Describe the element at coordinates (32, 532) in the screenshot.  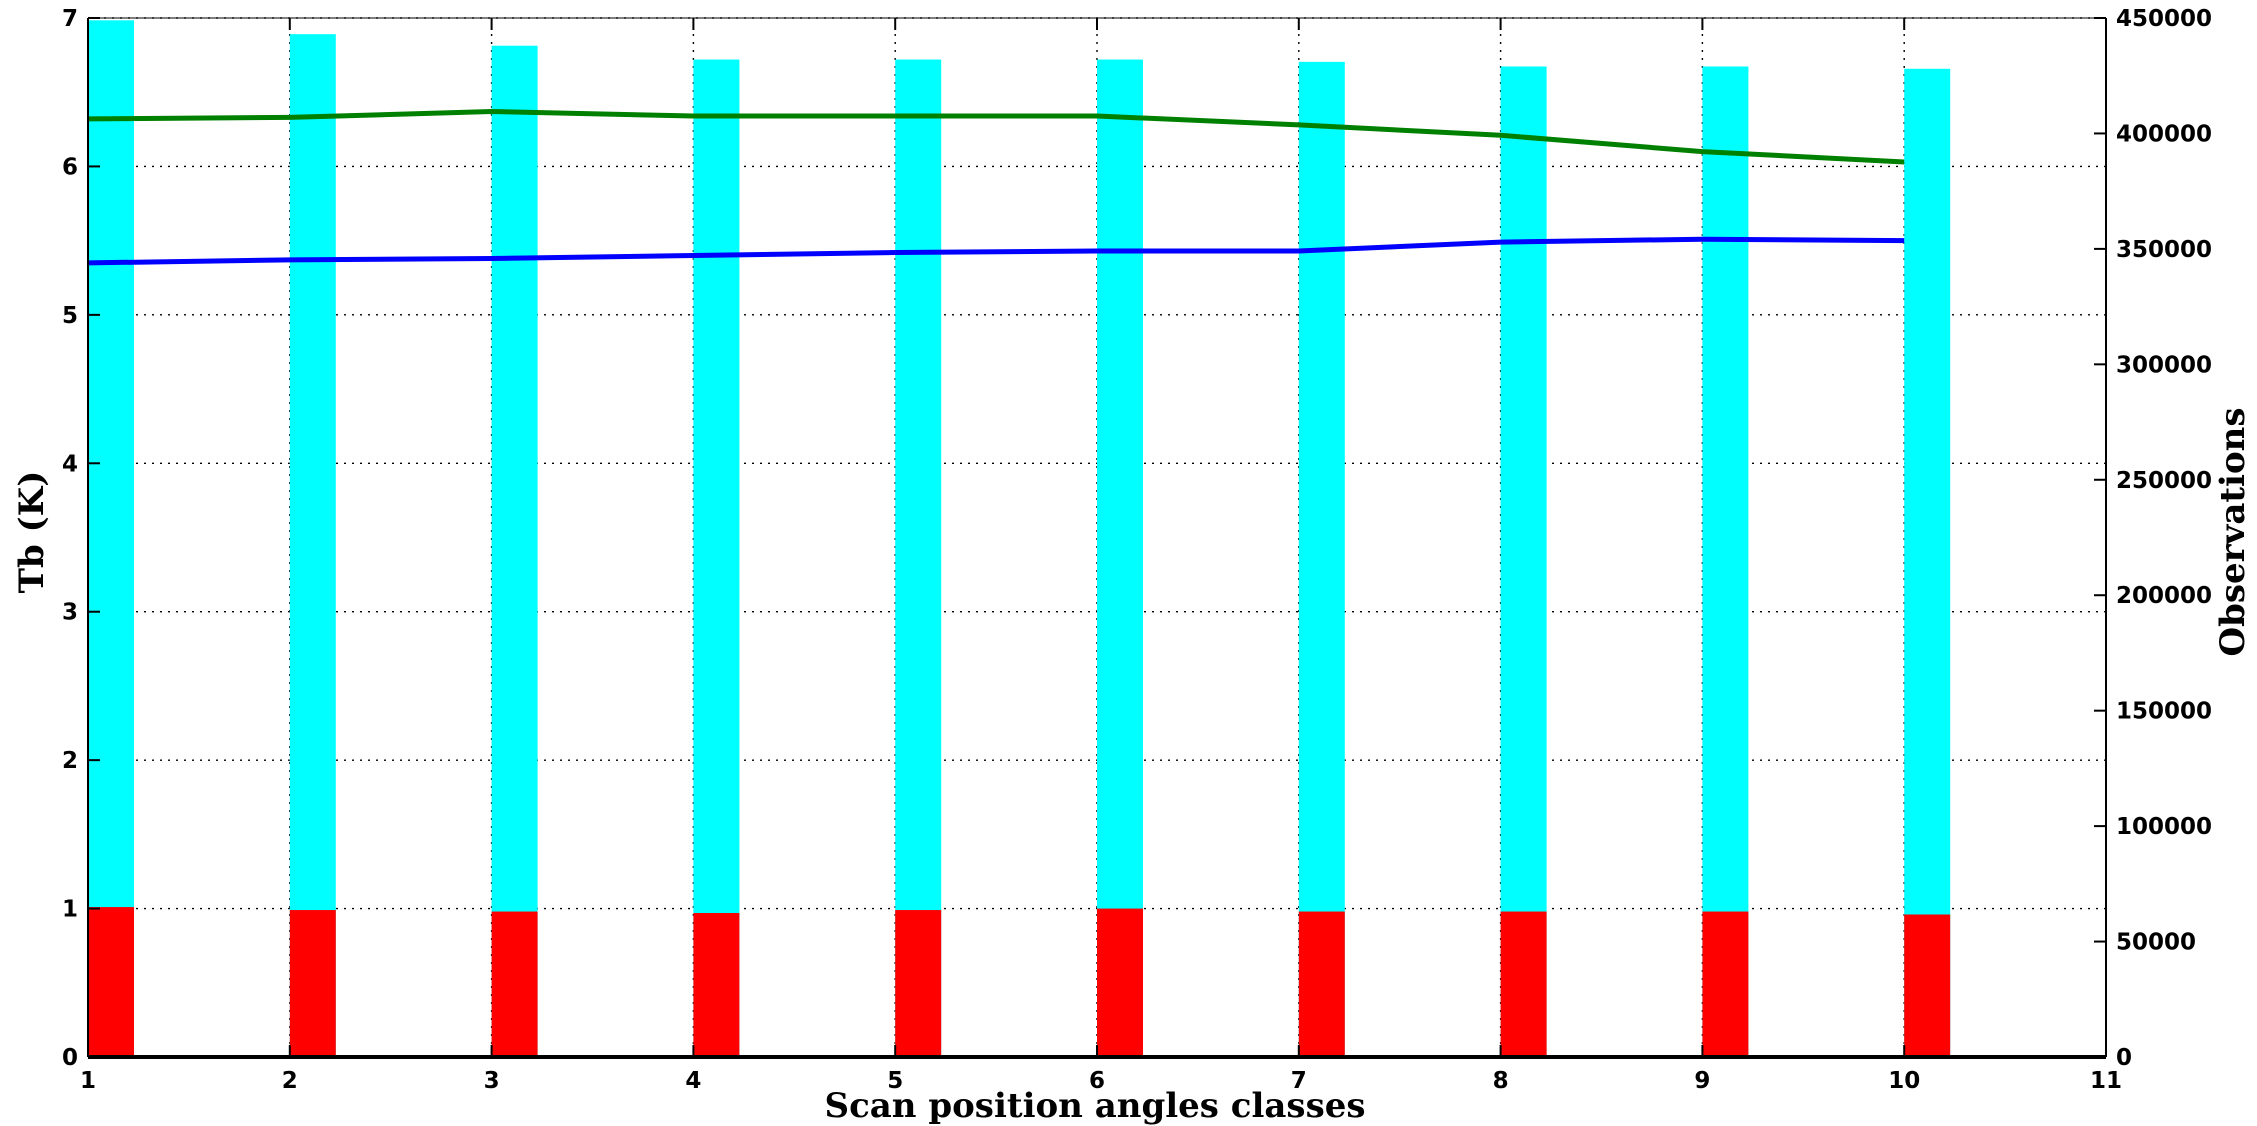
I see `left-y-axis-title: Tb (K)` at that location.